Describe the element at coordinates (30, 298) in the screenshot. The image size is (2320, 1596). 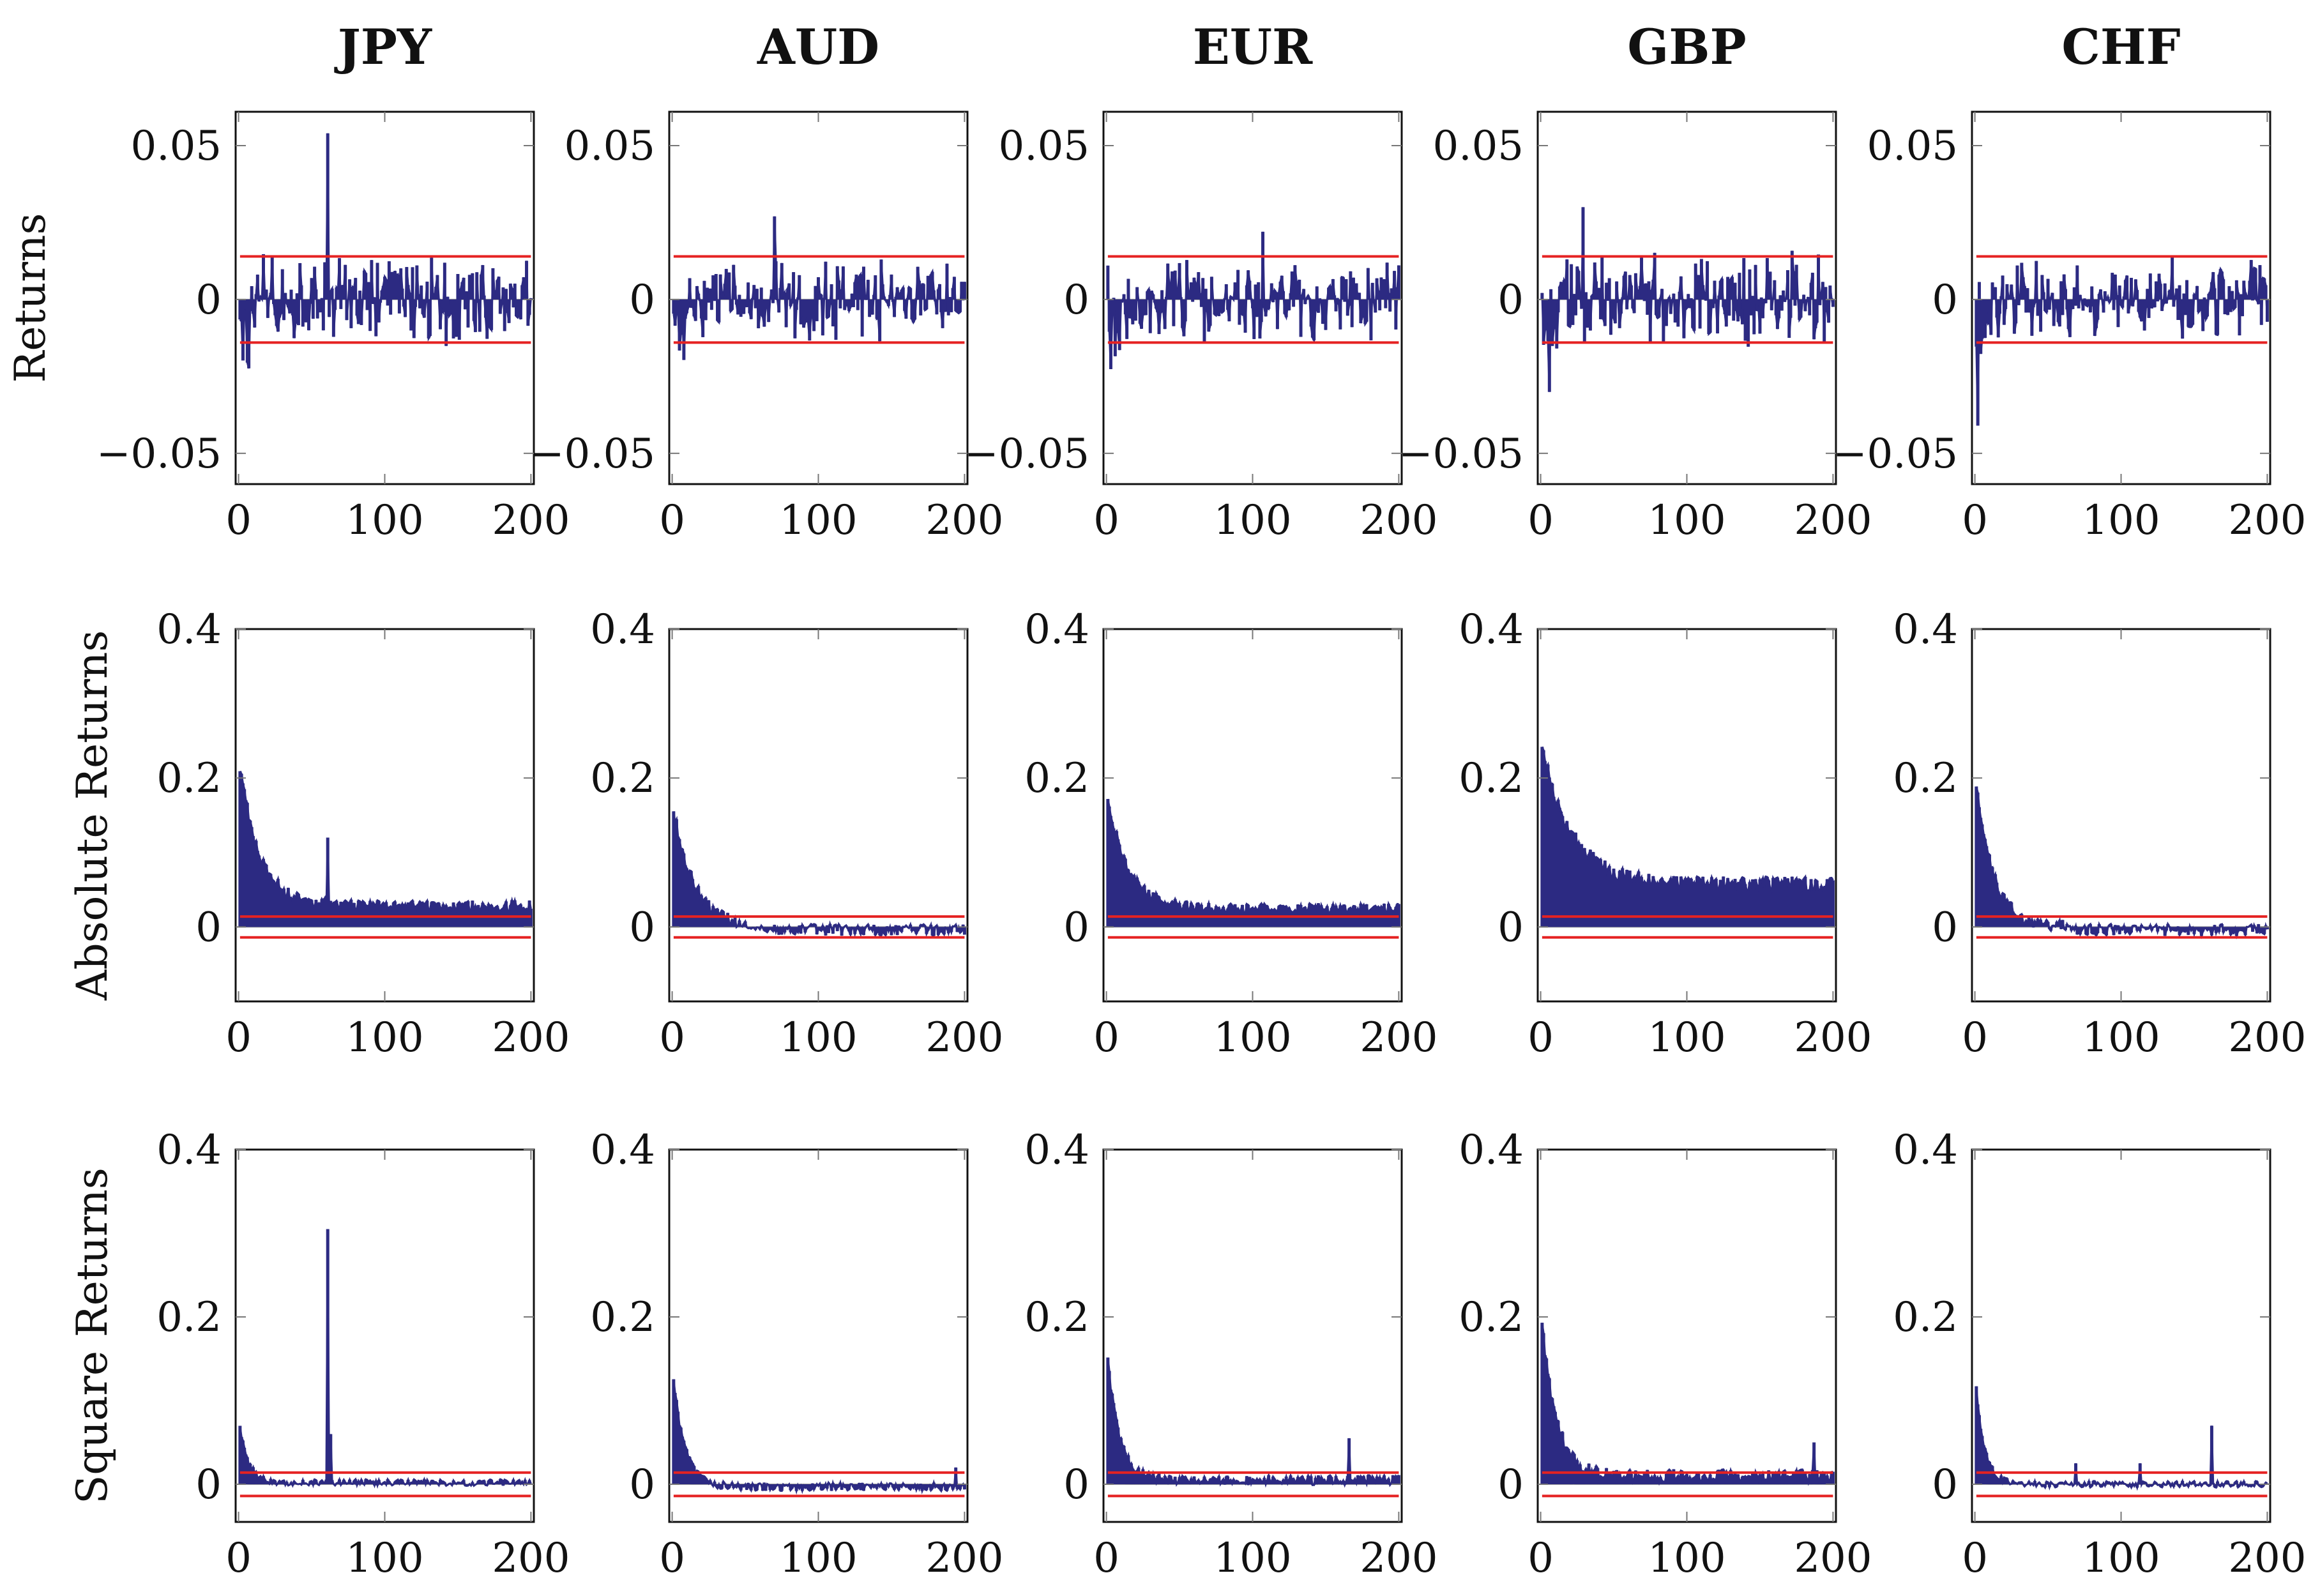
I see `row-label-returns: Returns` at that location.